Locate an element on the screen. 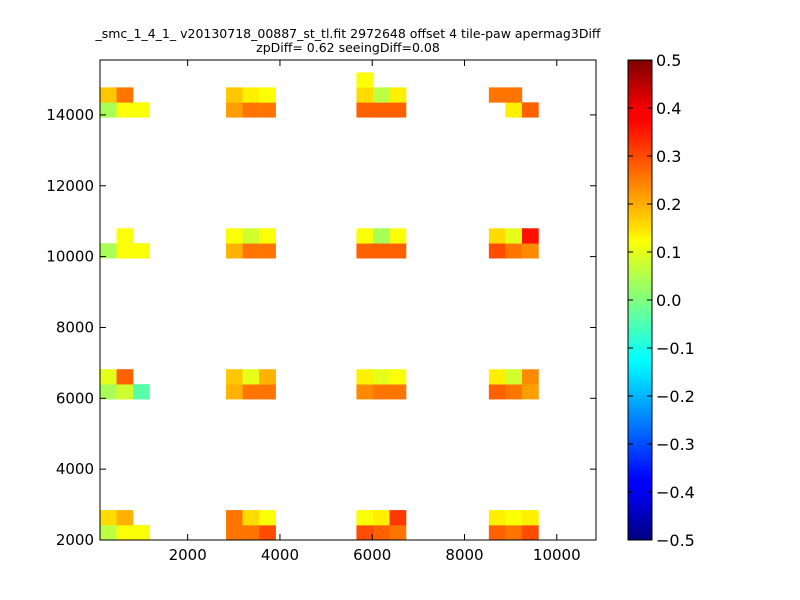 Image resolution: width=800 pixels, height=600 pixels. y-tick-label: 14000 is located at coordinates (70, 115).